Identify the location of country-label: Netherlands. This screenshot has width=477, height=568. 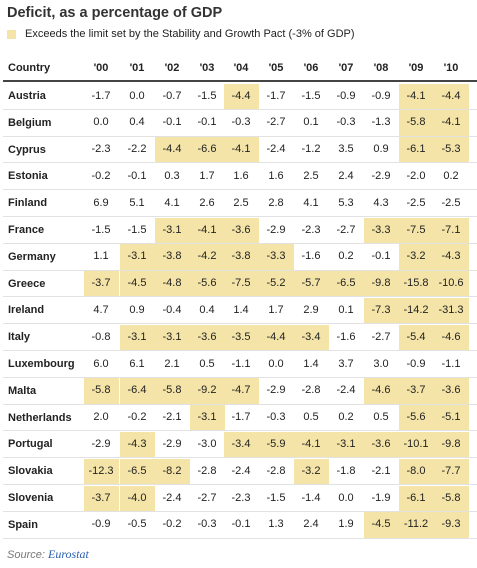
(40, 417).